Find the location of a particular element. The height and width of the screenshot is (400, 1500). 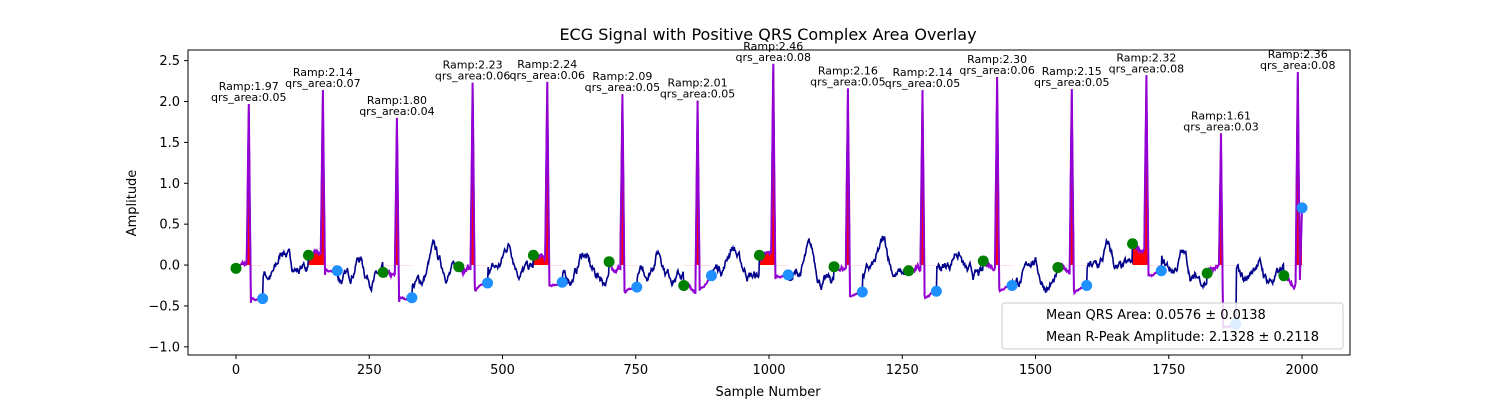

qrs-area-label-3: qrs_area:0.04 is located at coordinates (396, 111).